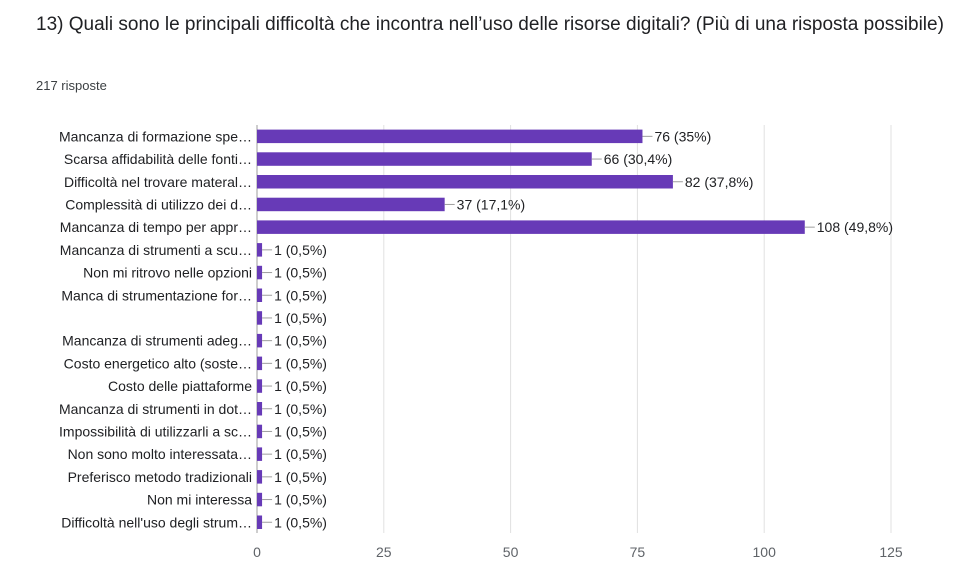  What do you see at coordinates (199, 500) in the screenshot?
I see `category-label: Non mi interessa` at bounding box center [199, 500].